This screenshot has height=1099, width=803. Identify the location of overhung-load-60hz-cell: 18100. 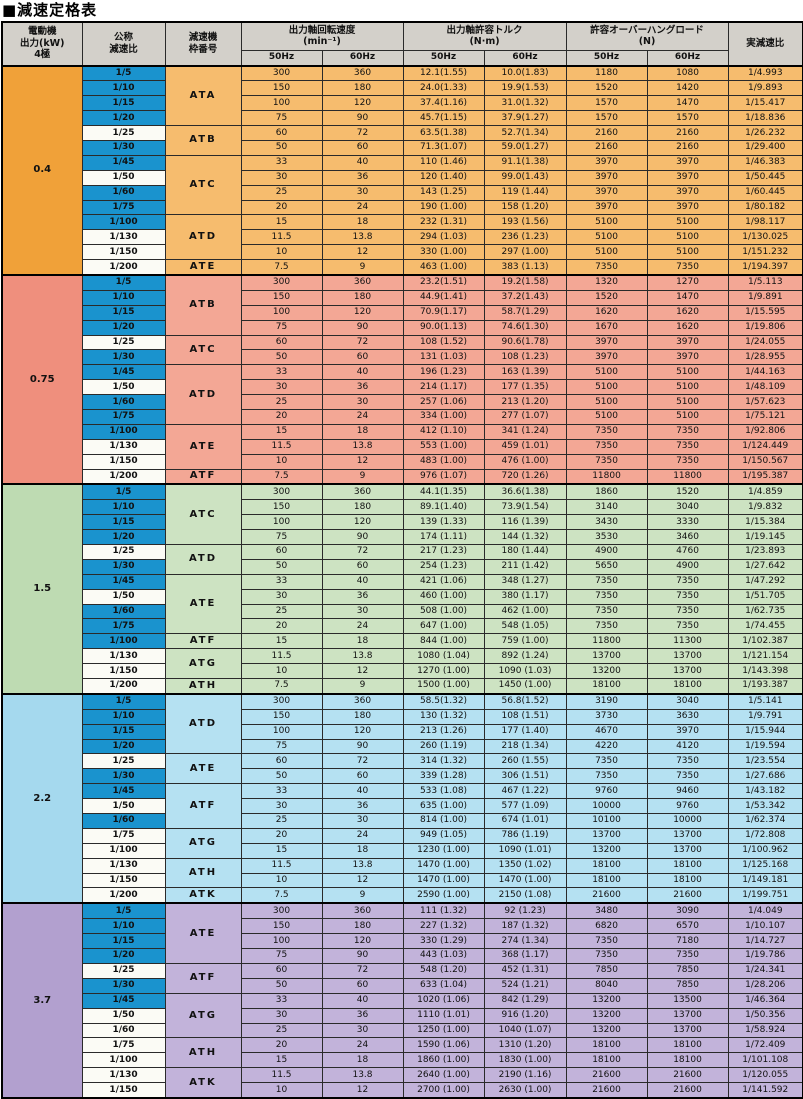
(687, 1060).